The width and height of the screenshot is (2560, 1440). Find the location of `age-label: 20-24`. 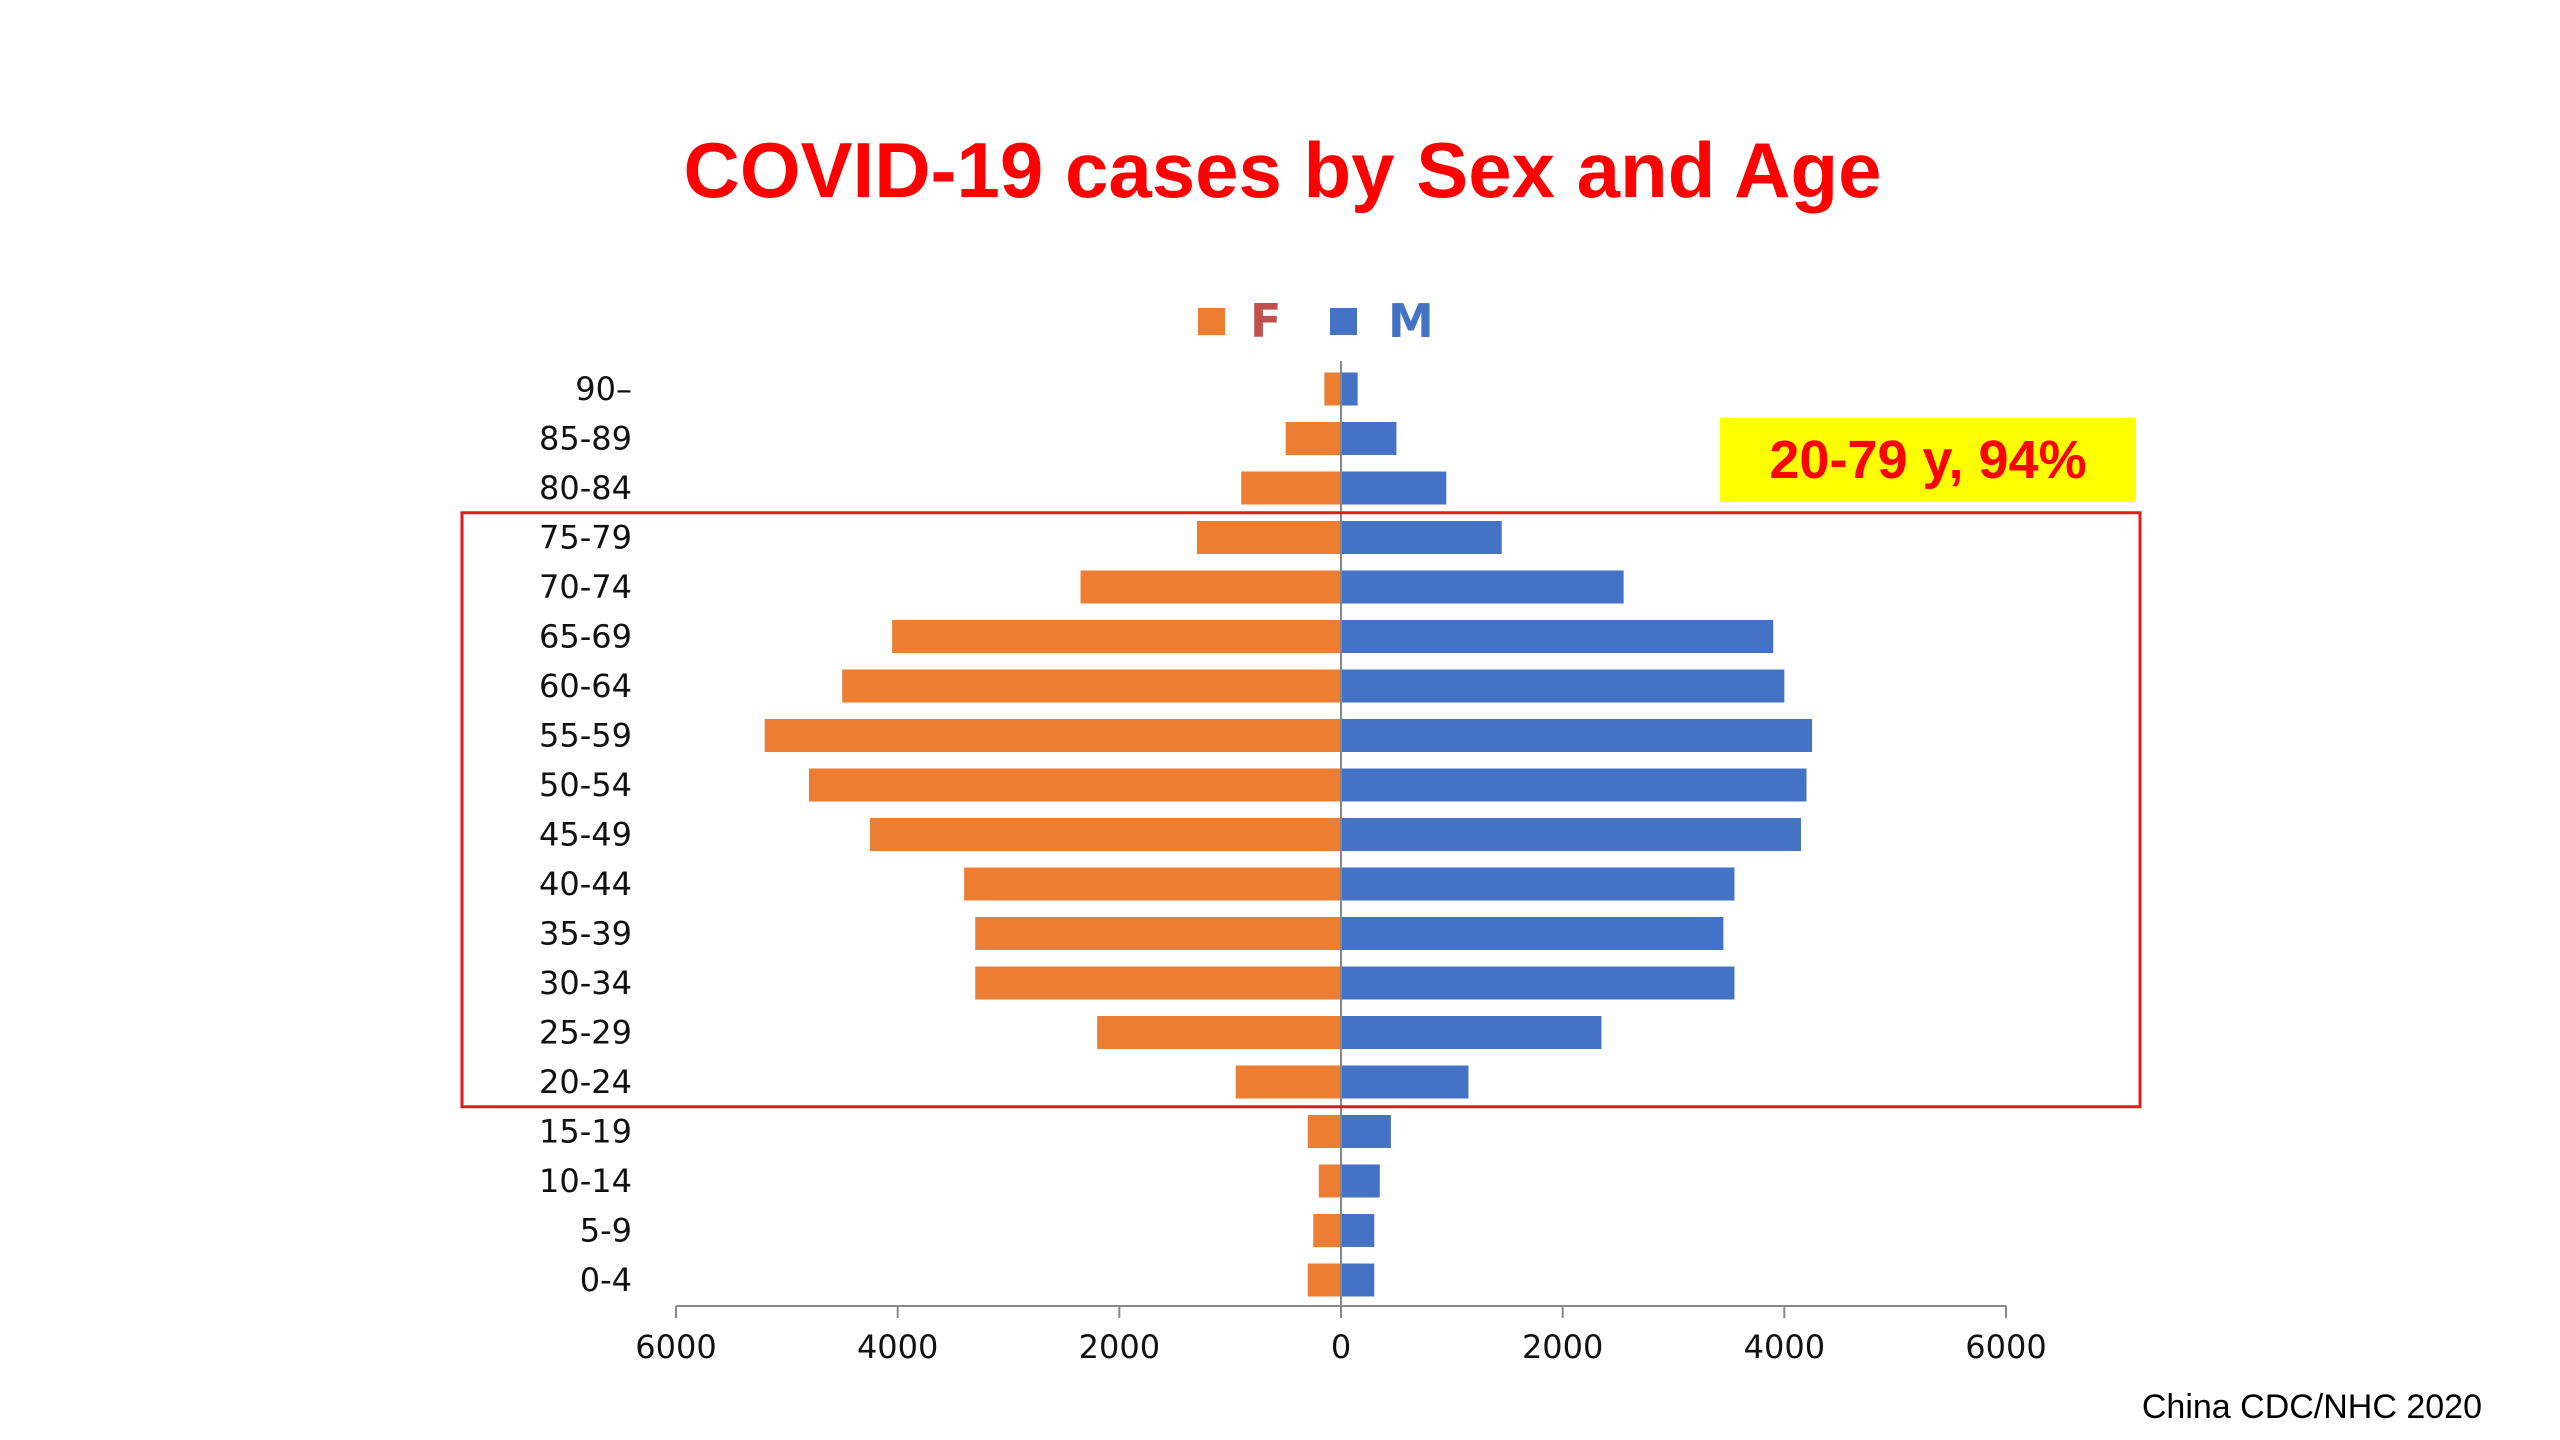

age-label: 20-24 is located at coordinates (585, 1082).